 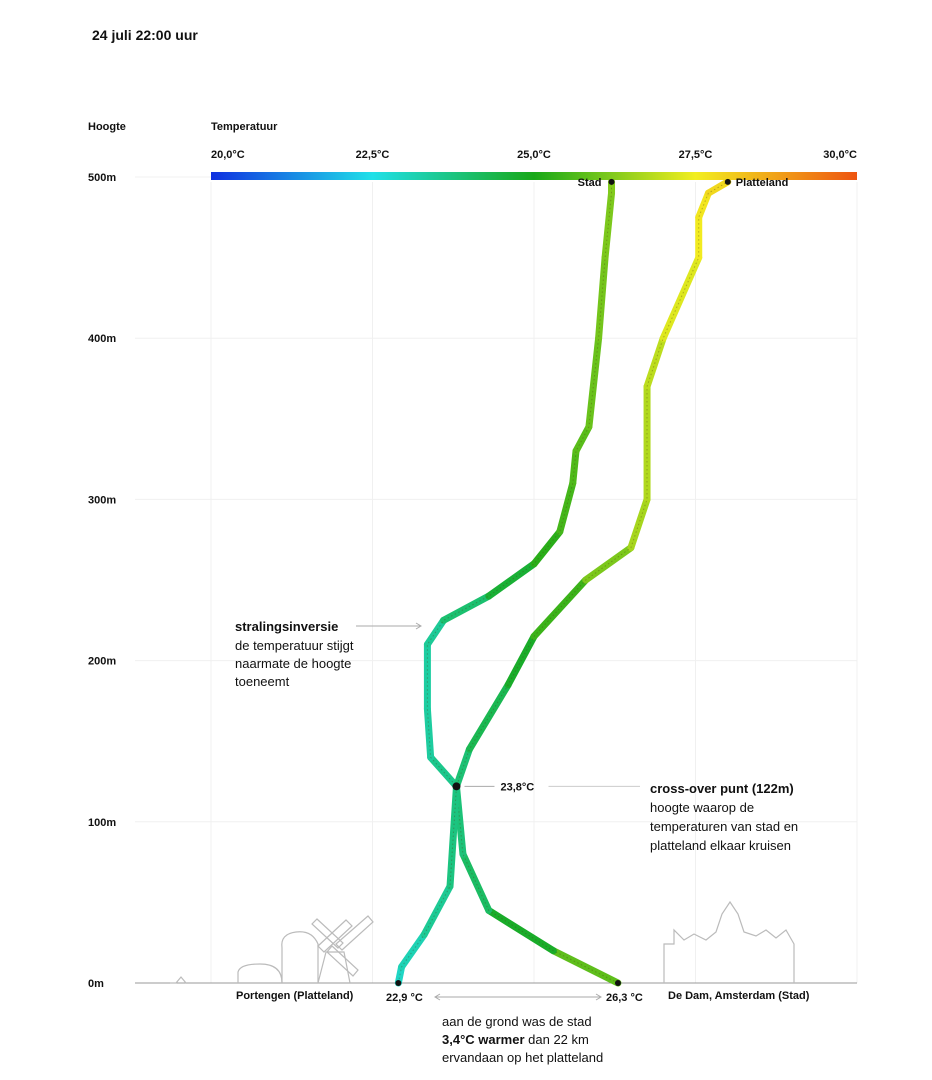 What do you see at coordinates (272, 949) in the screenshot?
I see `windmill-silhouette-icon` at bounding box center [272, 949].